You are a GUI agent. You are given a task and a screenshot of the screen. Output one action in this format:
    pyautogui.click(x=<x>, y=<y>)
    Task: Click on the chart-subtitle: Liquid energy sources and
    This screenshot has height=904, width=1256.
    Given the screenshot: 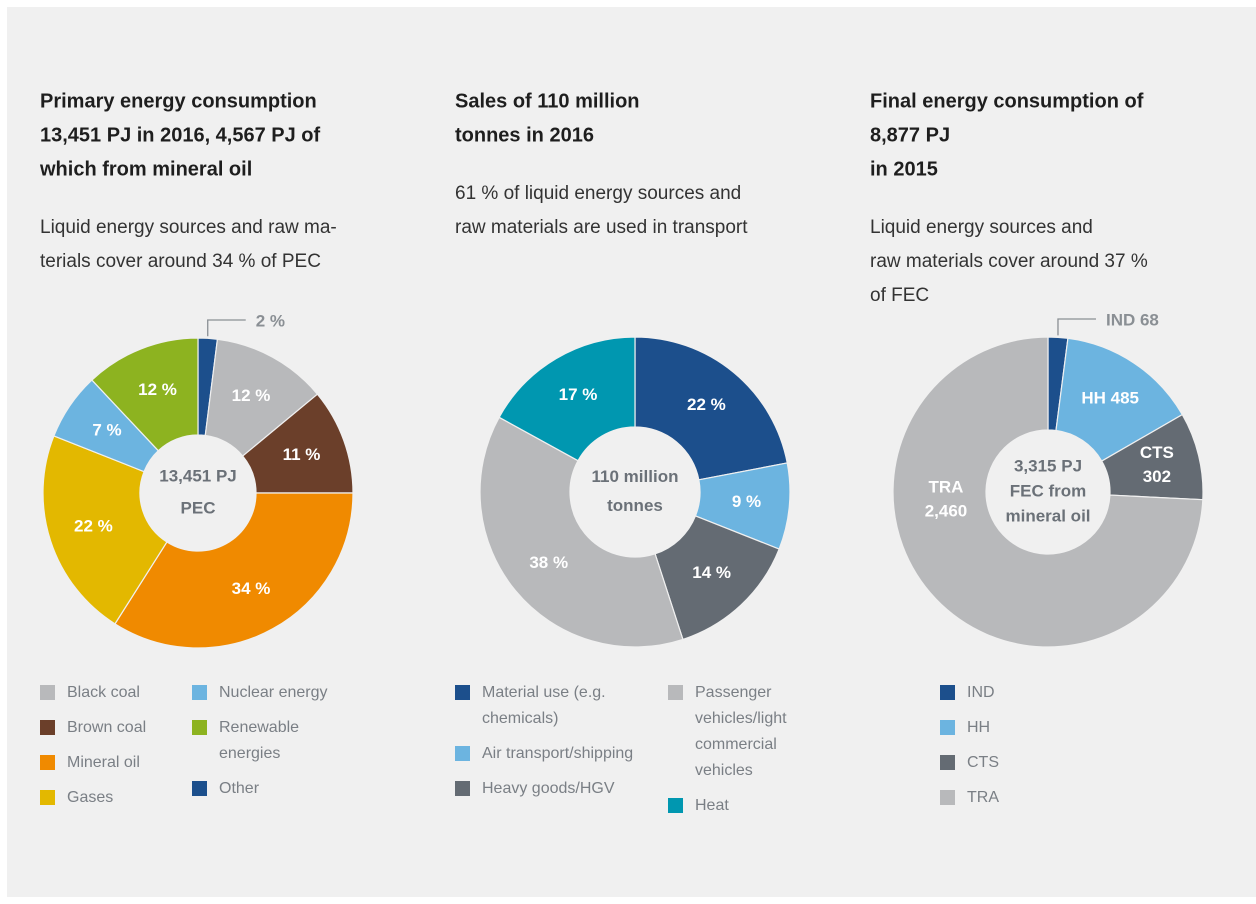 What is the action you would take?
    pyautogui.click(x=981, y=227)
    